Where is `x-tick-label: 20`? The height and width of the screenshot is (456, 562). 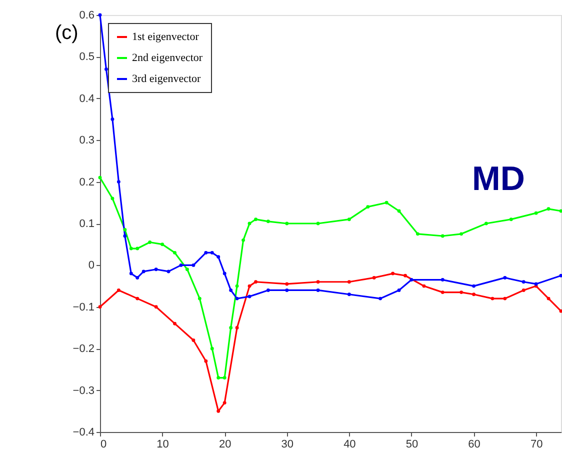
x-tick-label: 20 is located at coordinates (225, 444).